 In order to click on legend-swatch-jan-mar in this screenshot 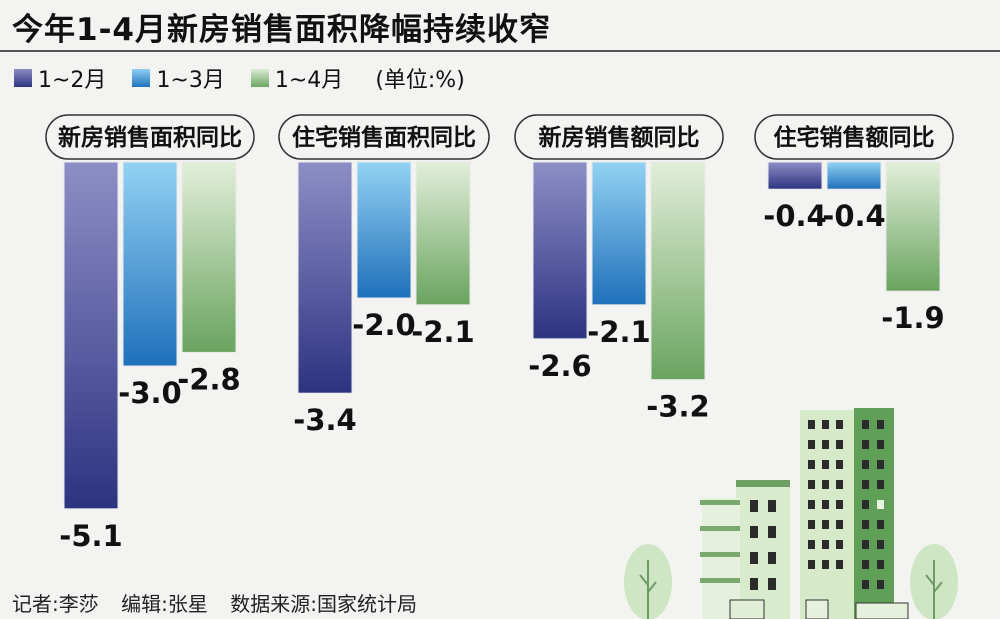, I will do `click(141, 78)`.